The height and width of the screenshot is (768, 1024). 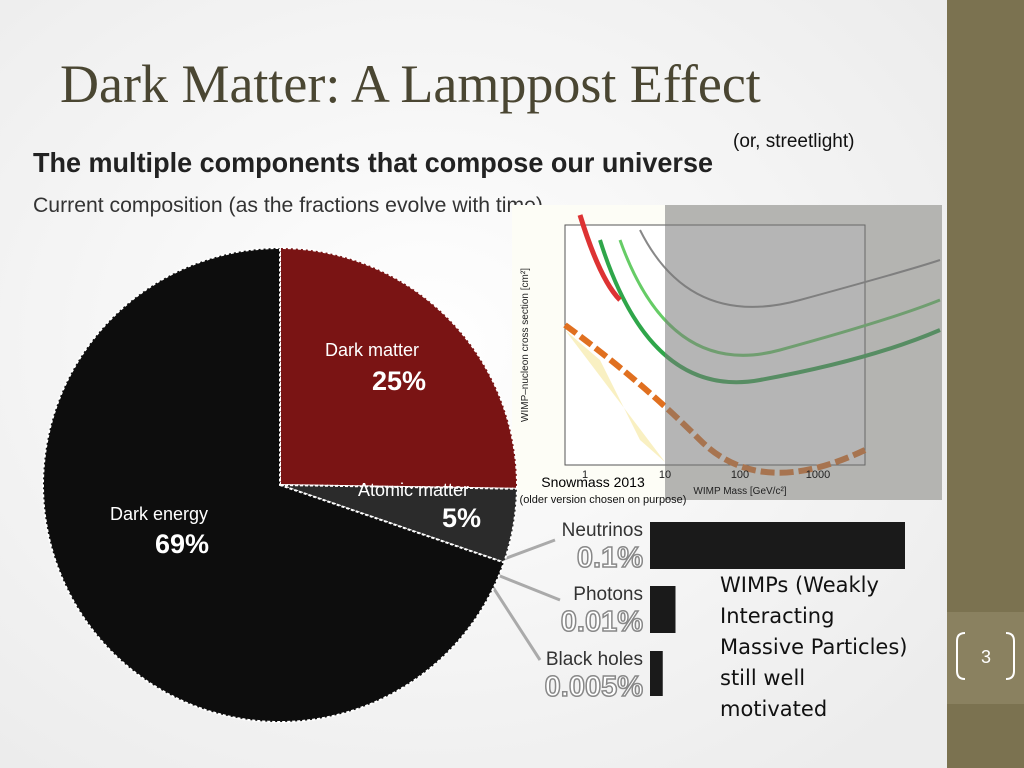 What do you see at coordinates (739, 491) in the screenshot?
I see `figure-x-label: WIMP Mass [GeV/c²]` at bounding box center [739, 491].